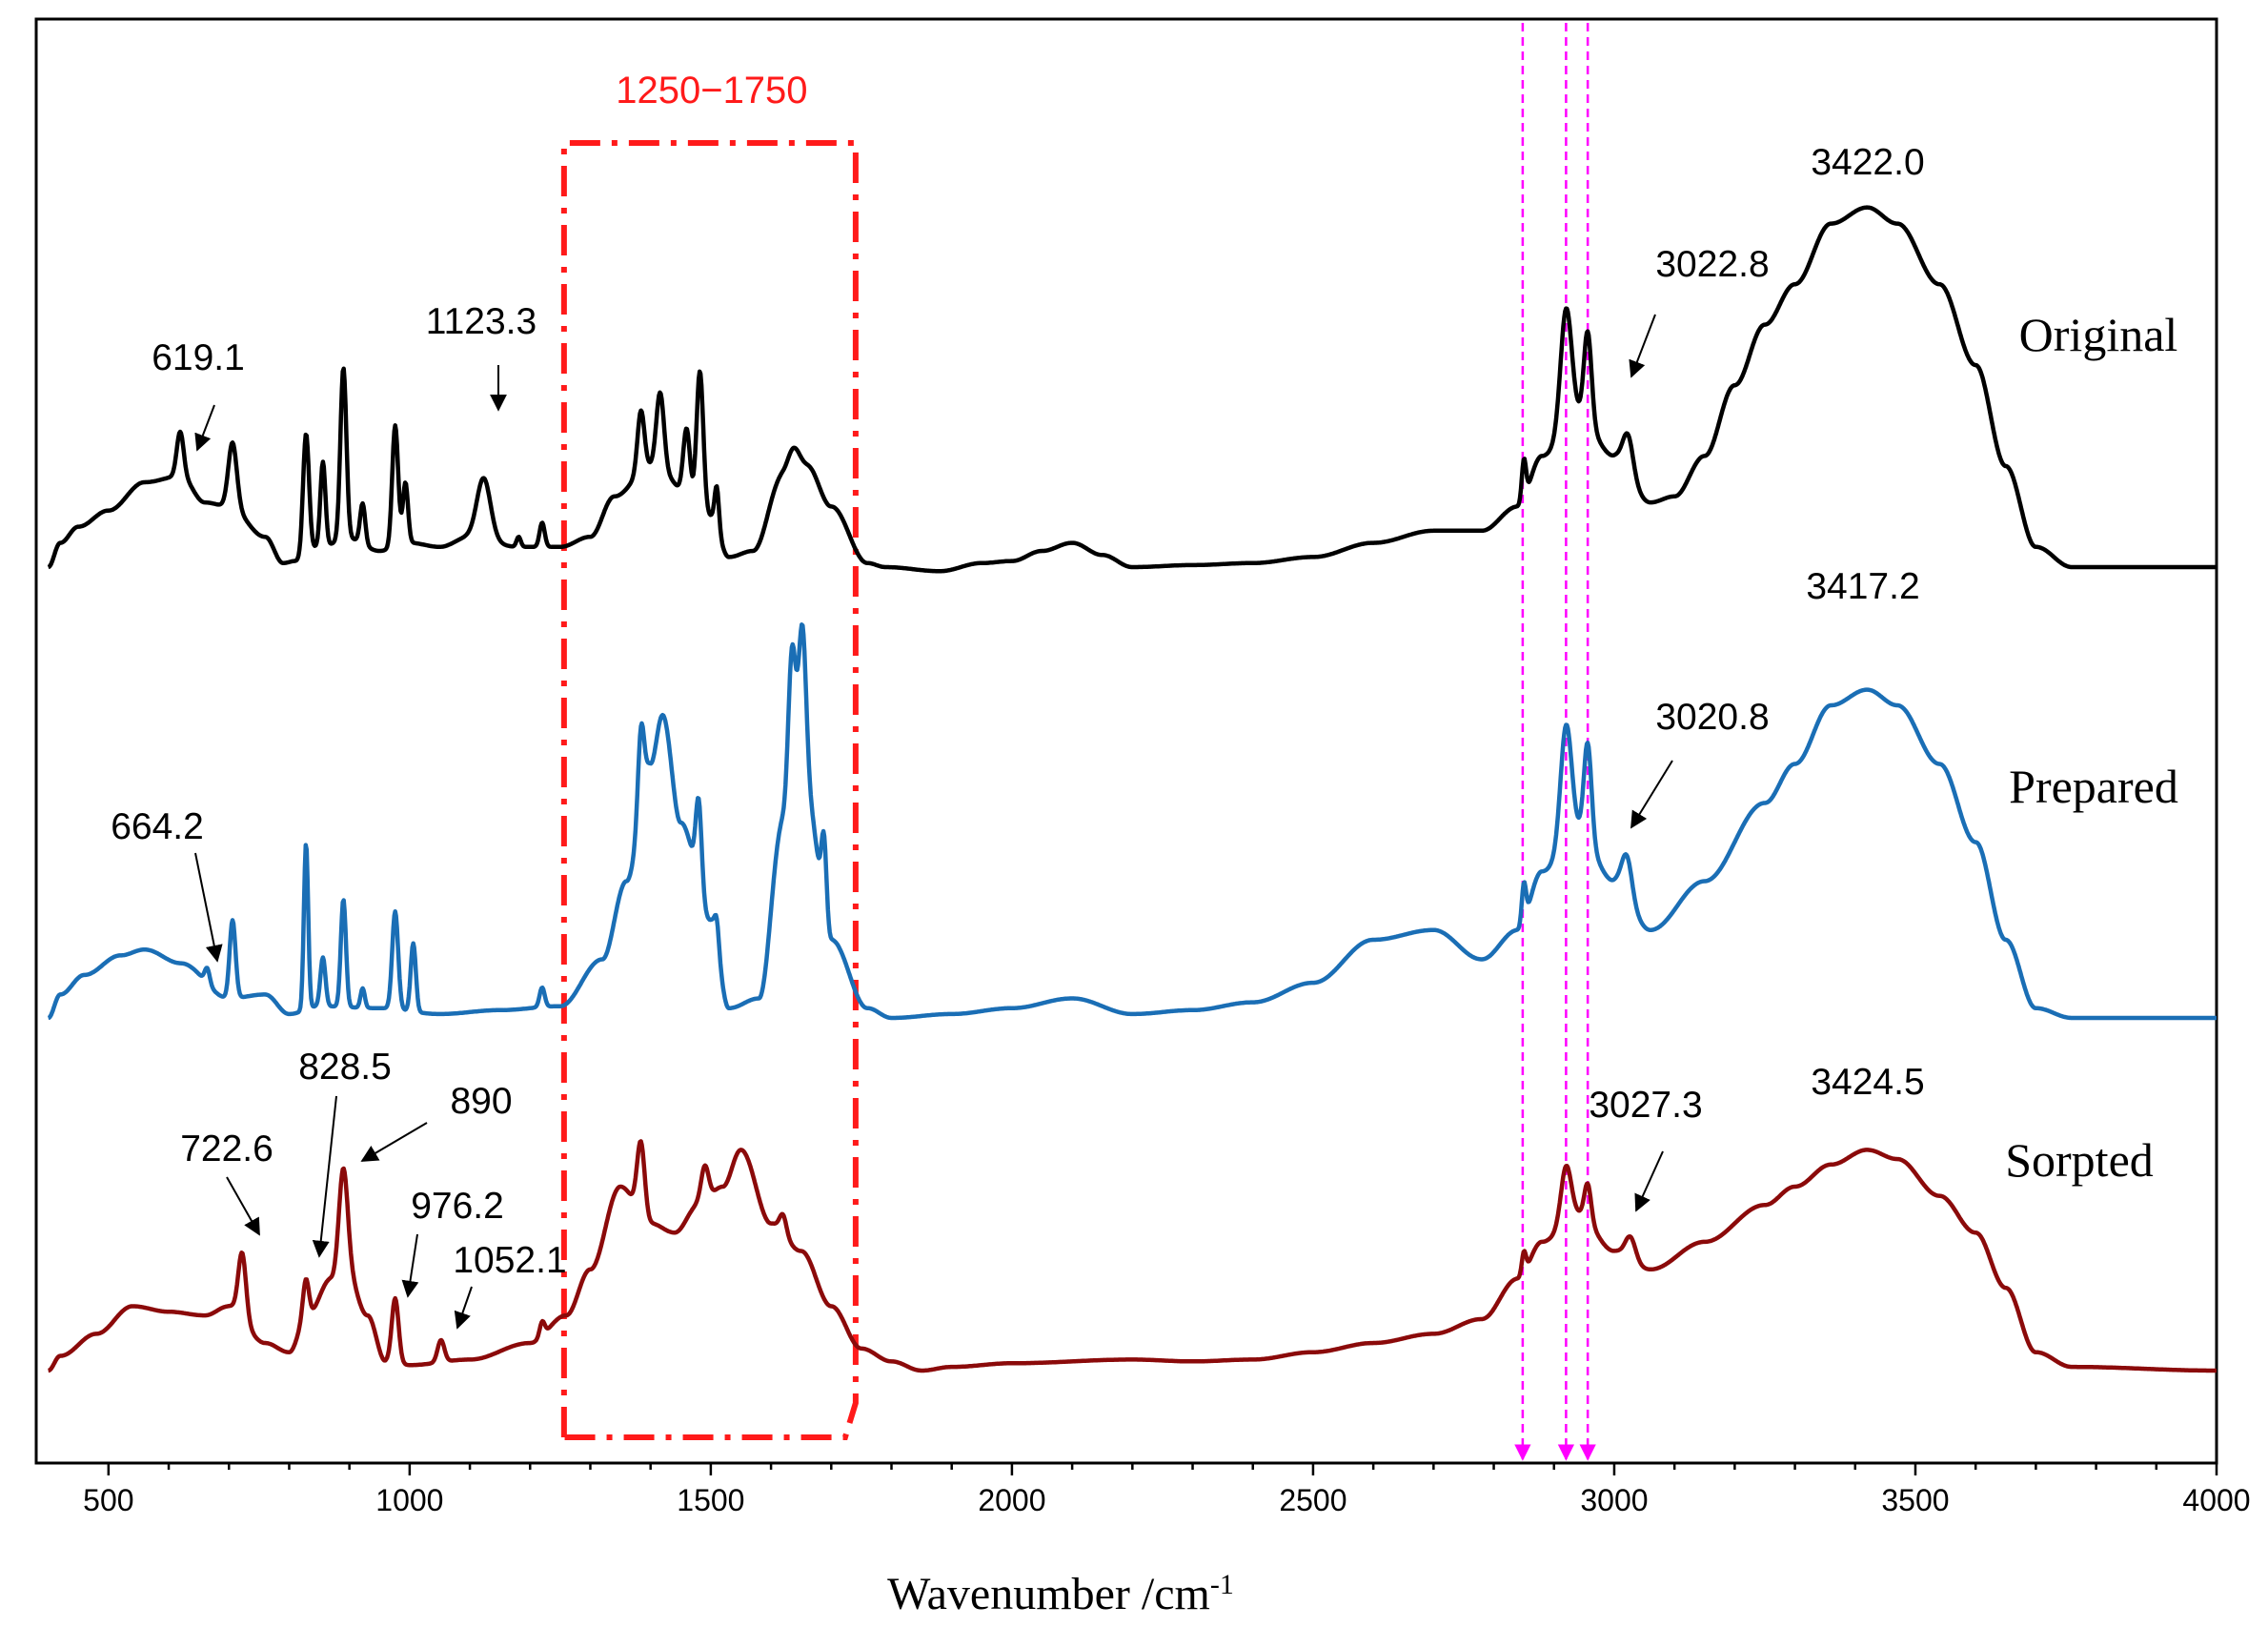 Image resolution: width=2268 pixels, height=1647 pixels. What do you see at coordinates (157, 827) in the screenshot?
I see `peak-label: 664.2` at bounding box center [157, 827].